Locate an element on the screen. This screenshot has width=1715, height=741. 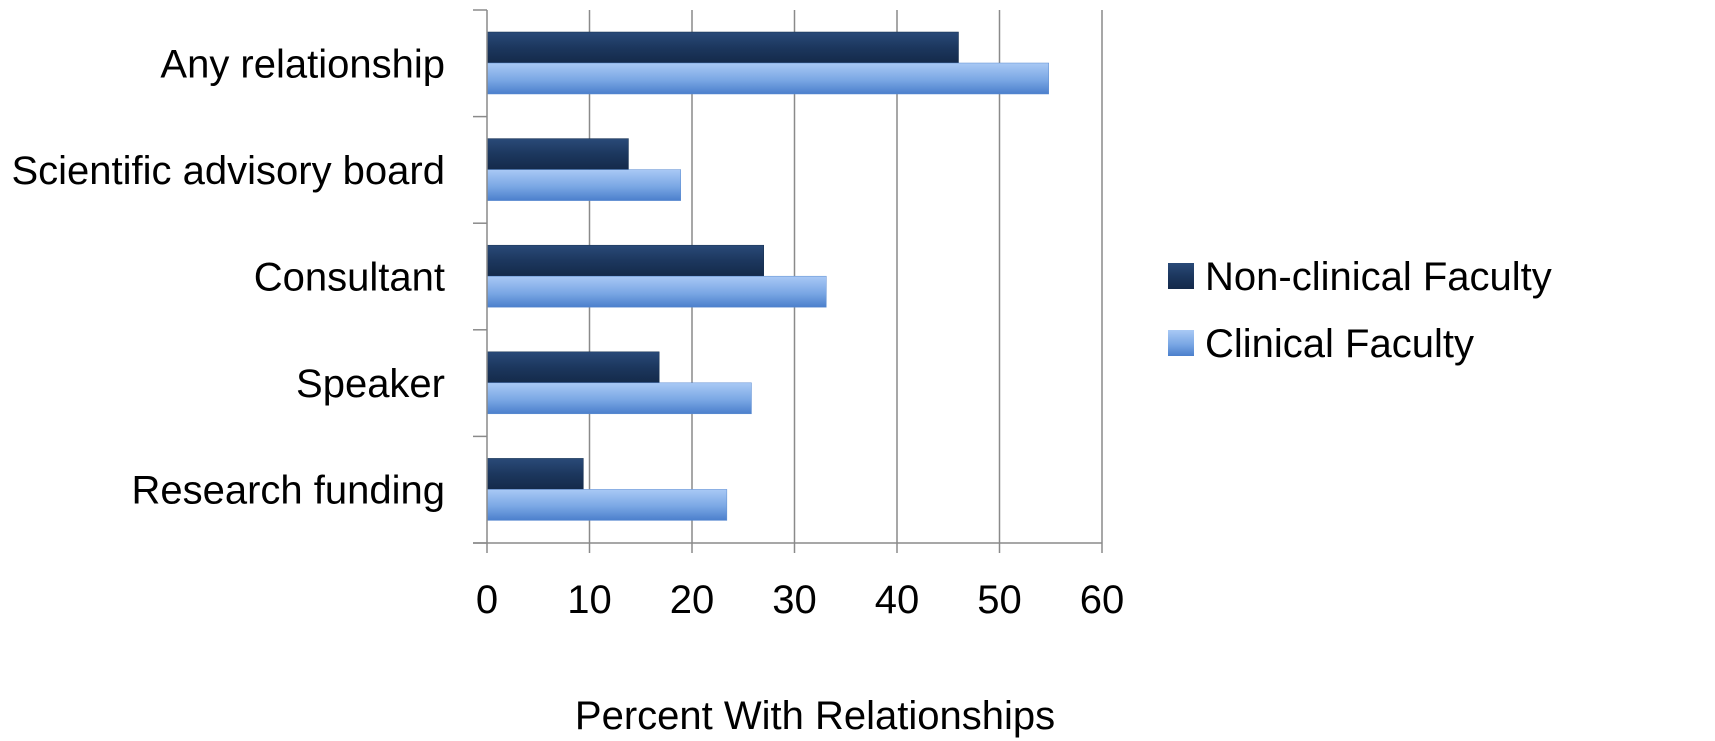
y-tick-label: Speaker is located at coordinates (370, 384).